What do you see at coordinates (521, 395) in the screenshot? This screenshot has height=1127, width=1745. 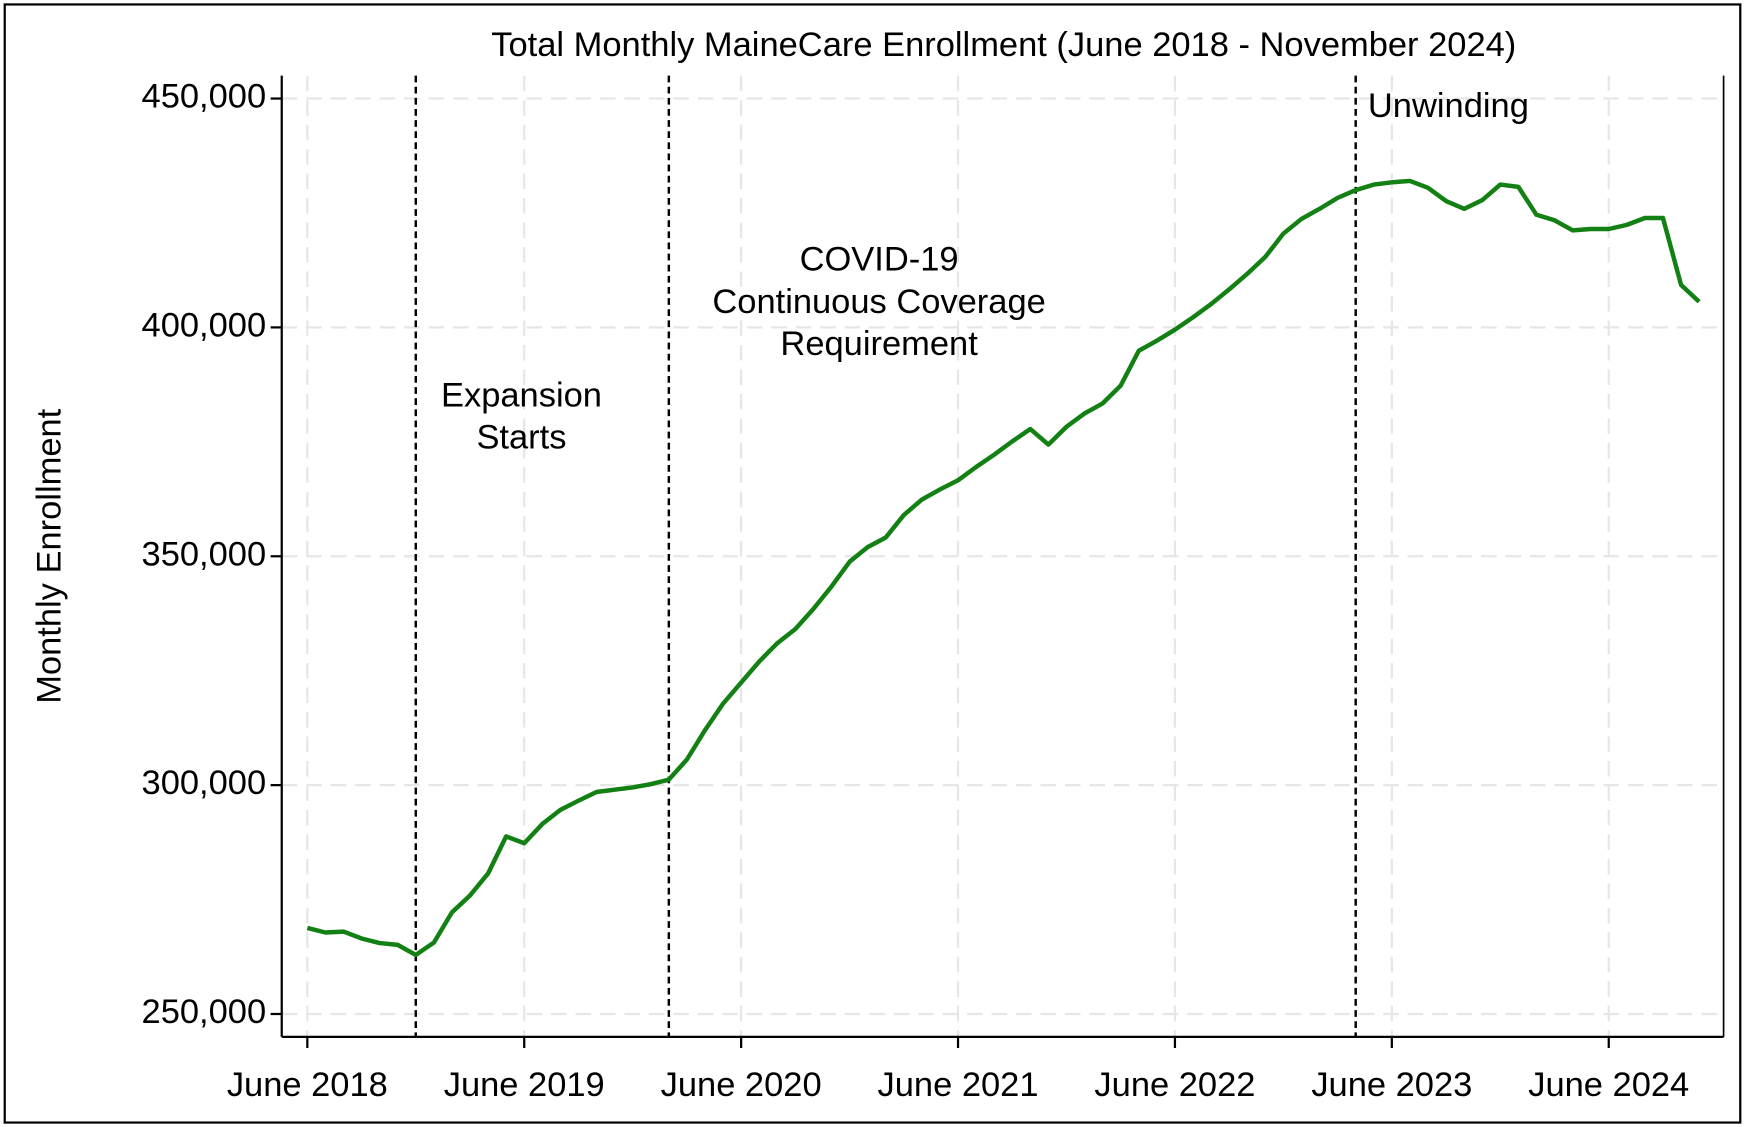 I see `annotation: Expansion` at bounding box center [521, 395].